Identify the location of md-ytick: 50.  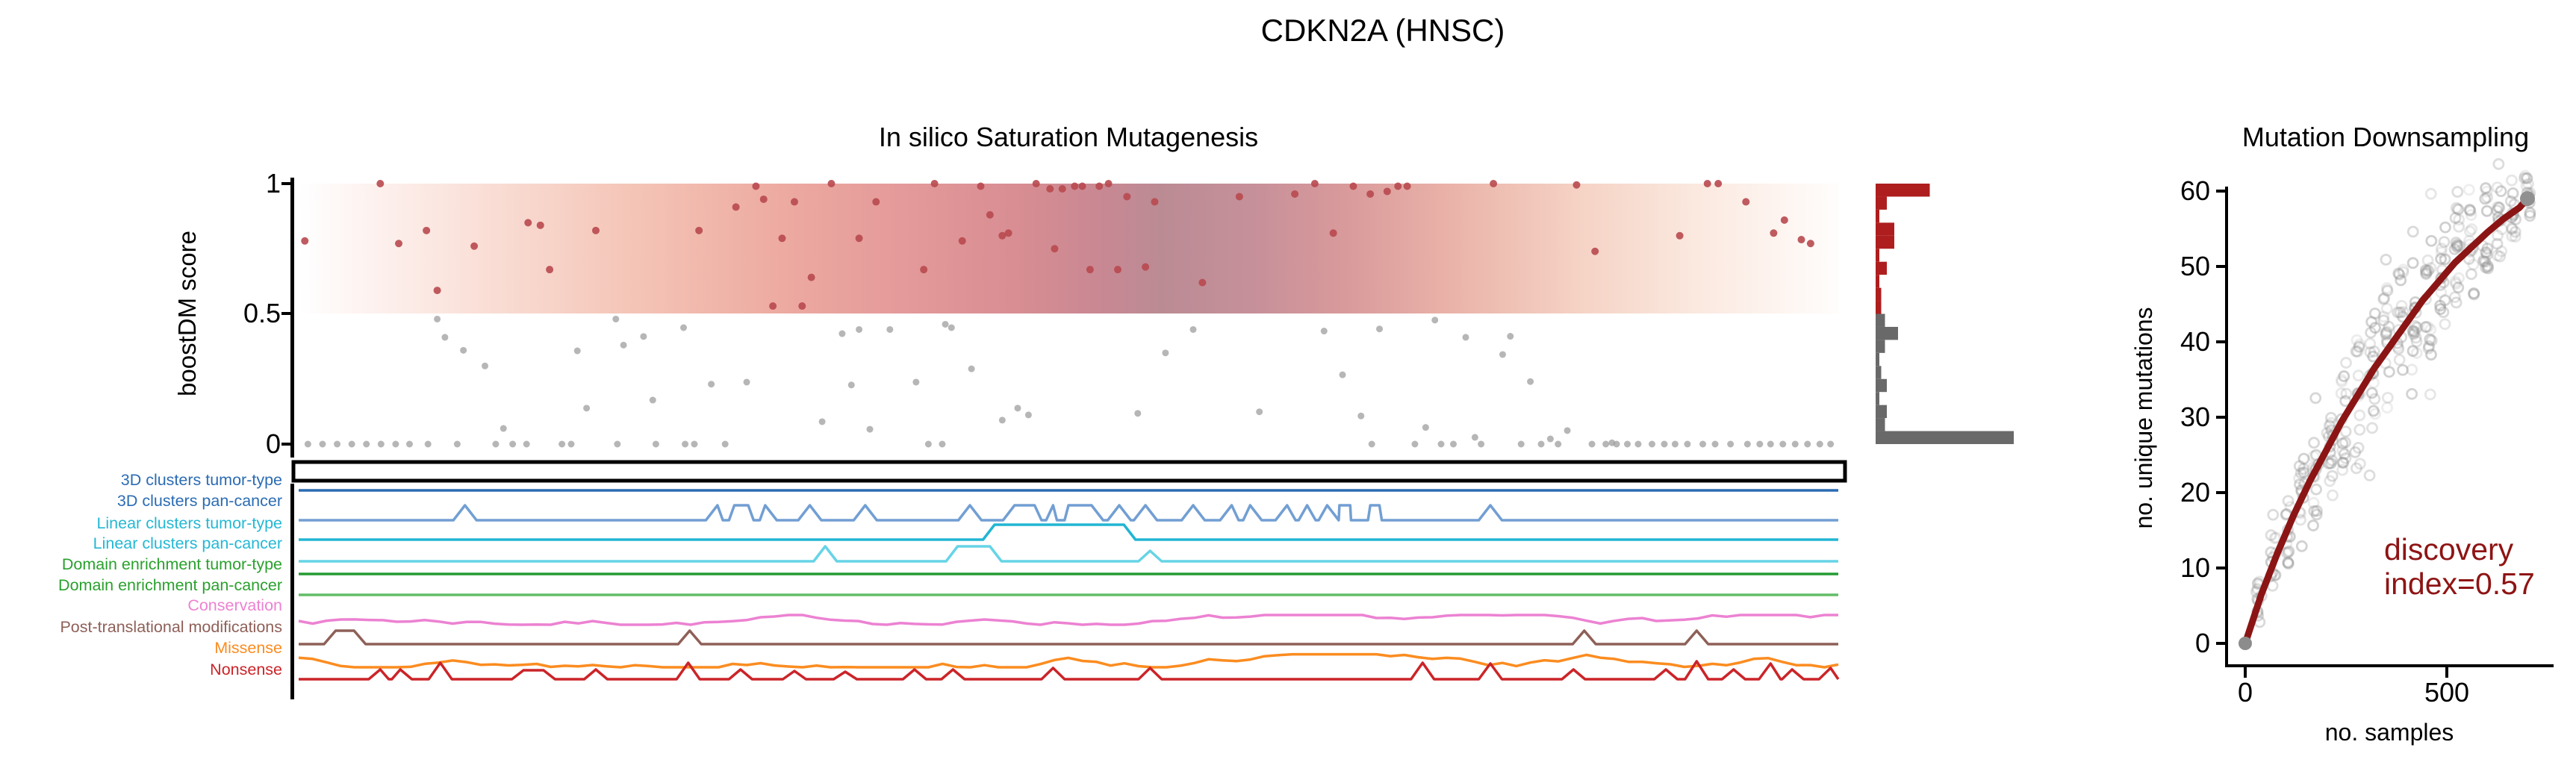
(2195, 266).